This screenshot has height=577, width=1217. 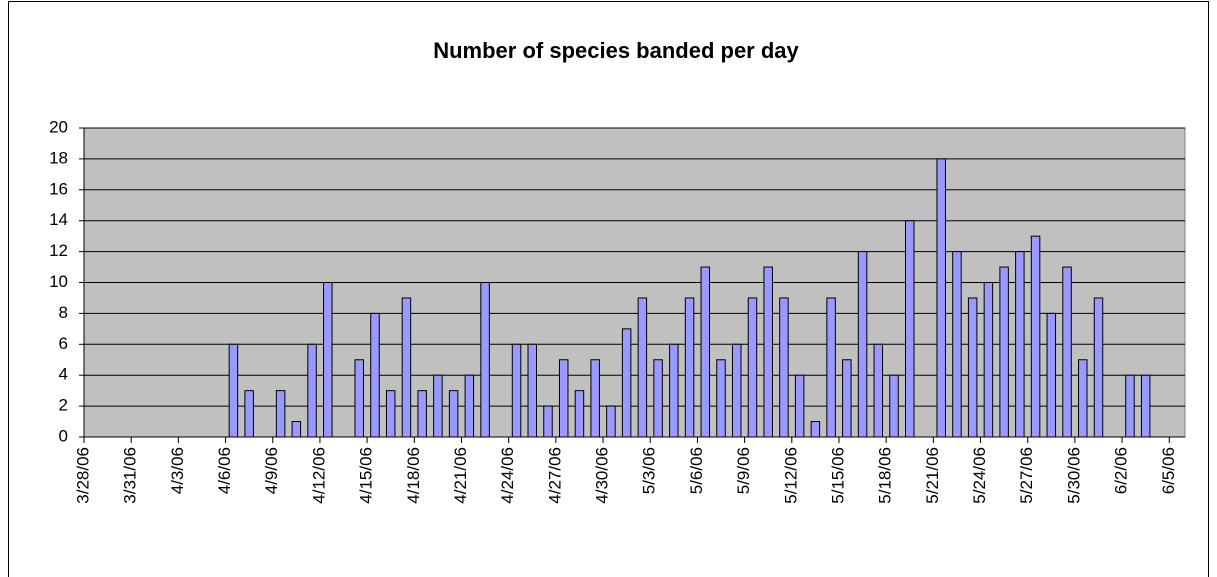 What do you see at coordinates (616, 50) in the screenshot?
I see `chart-title: Number of species banded per day` at bounding box center [616, 50].